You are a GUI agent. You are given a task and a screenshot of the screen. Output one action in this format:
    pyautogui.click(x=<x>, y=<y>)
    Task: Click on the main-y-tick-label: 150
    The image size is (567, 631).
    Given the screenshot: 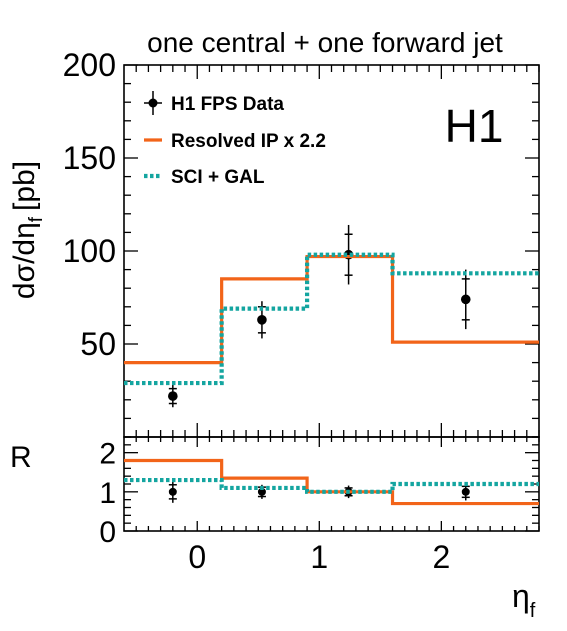 What is the action you would take?
    pyautogui.click(x=89, y=158)
    